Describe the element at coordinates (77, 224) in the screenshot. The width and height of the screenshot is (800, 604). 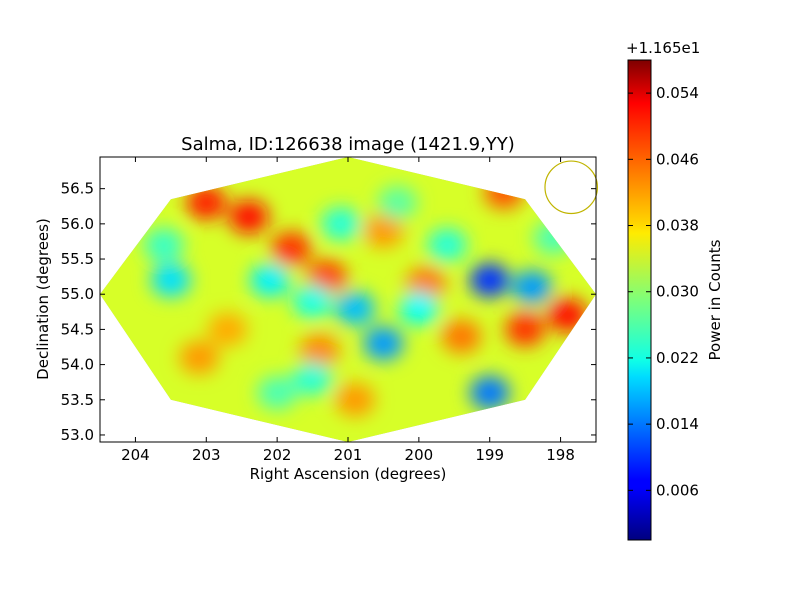
I see `y-tick-label: 56.0` at that location.